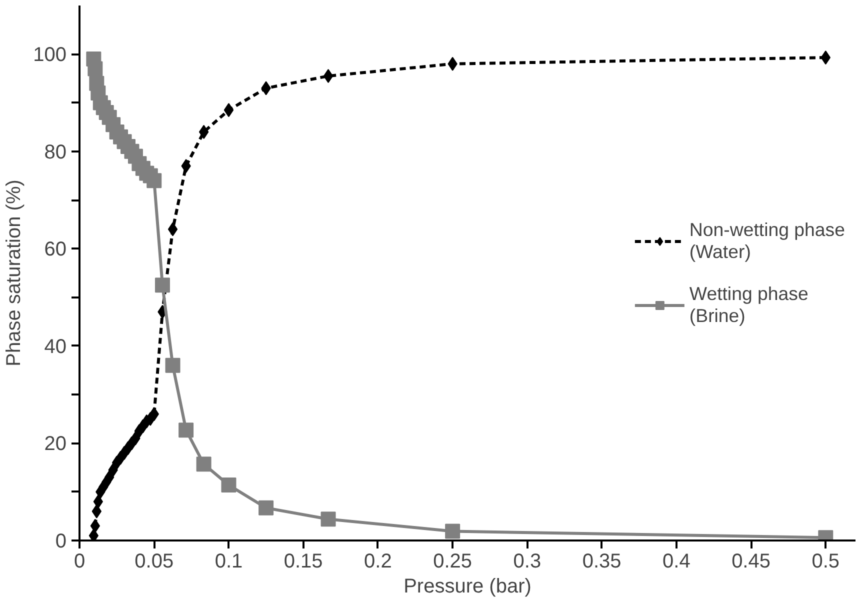 This screenshot has width=864, height=607. Describe the element at coordinates (55, 347) in the screenshot. I see `y-tick-label: 40` at that location.